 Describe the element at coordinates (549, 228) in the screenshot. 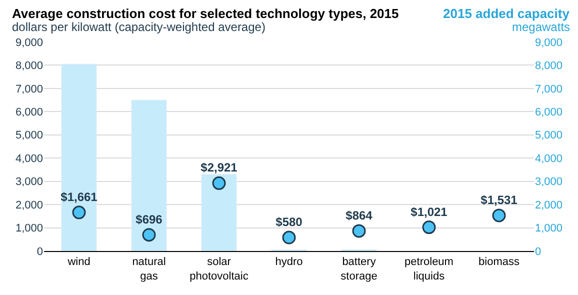

I see `y2-tick-label: 1,000` at that location.